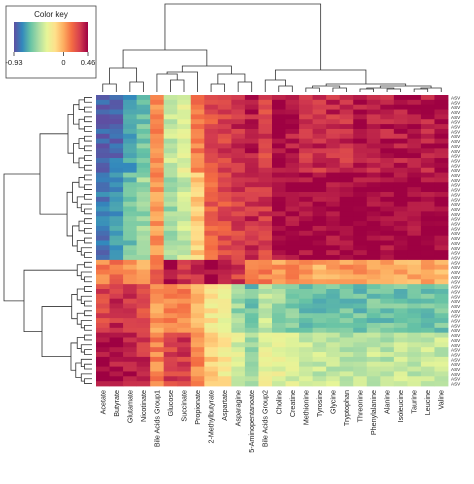 The height and width of the screenshot is (484, 474). Describe the element at coordinates (346, 408) in the screenshot. I see `column-label: Tryptophan` at that location.